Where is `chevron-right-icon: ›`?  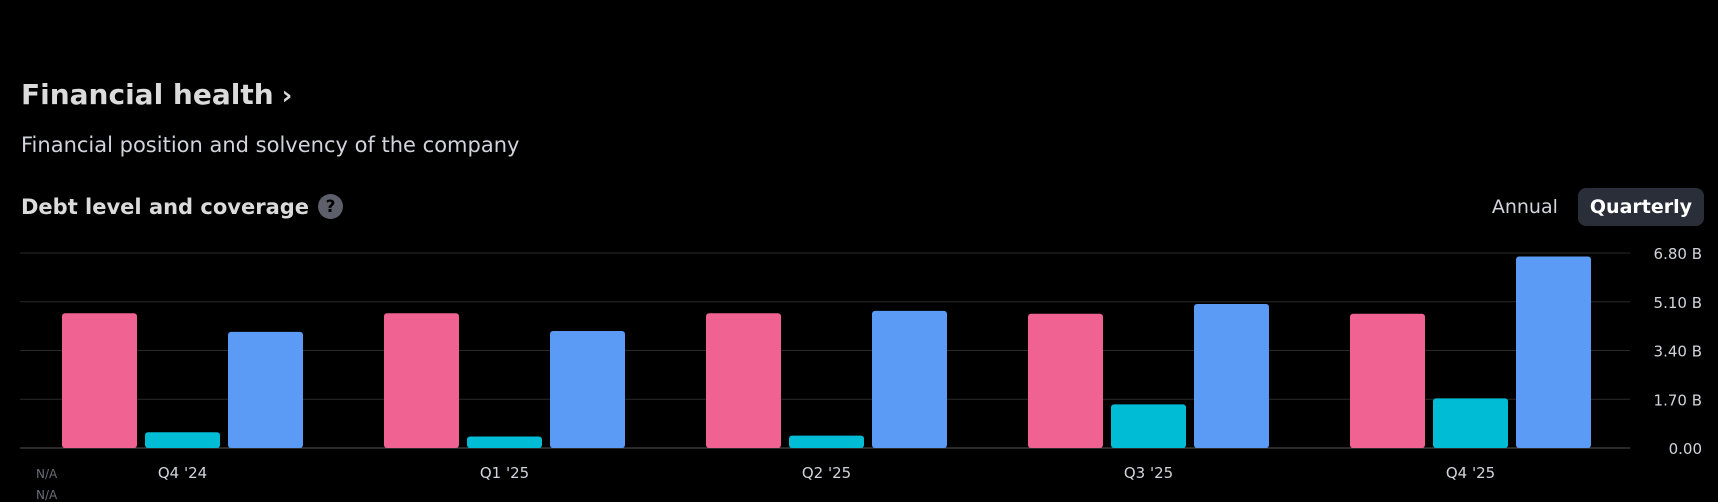
chevron-right-icon: › is located at coordinates (287, 96).